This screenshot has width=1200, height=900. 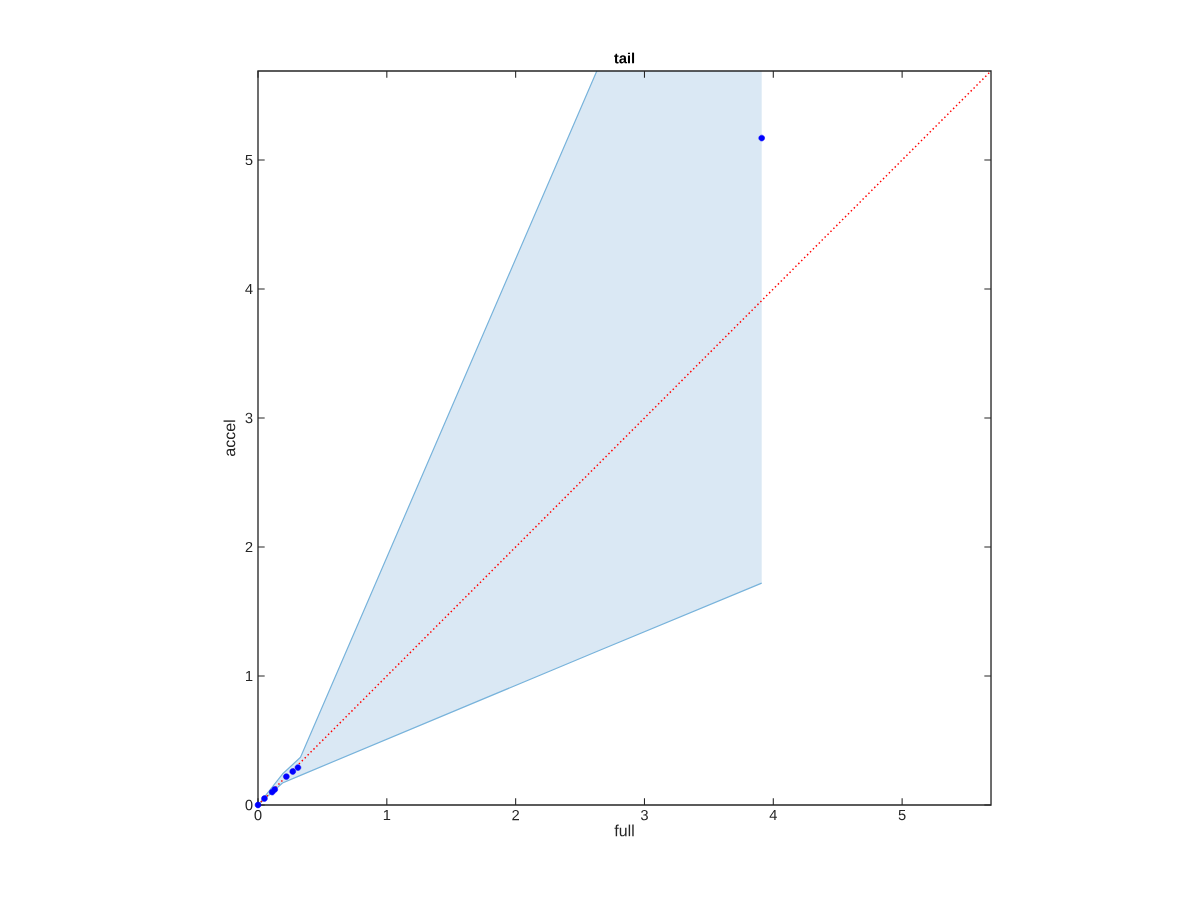 What do you see at coordinates (773, 815) in the screenshot?
I see `x-tick-label: 4` at bounding box center [773, 815].